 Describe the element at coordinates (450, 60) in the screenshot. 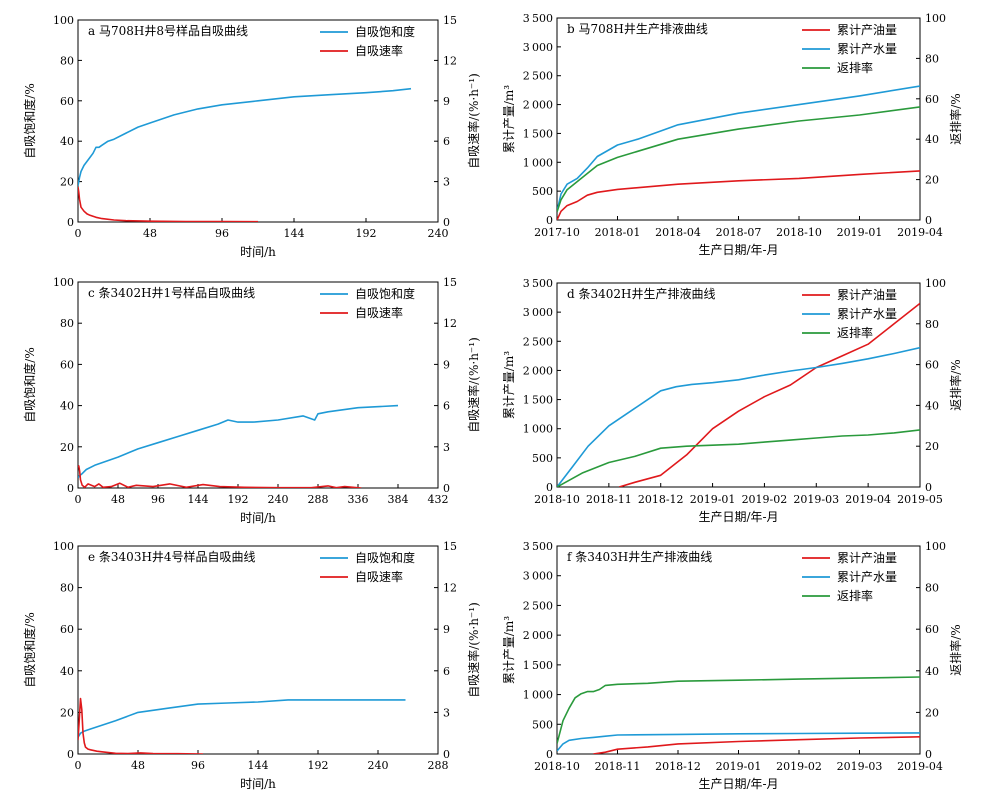

I see `y2-tick-label: 12` at that location.